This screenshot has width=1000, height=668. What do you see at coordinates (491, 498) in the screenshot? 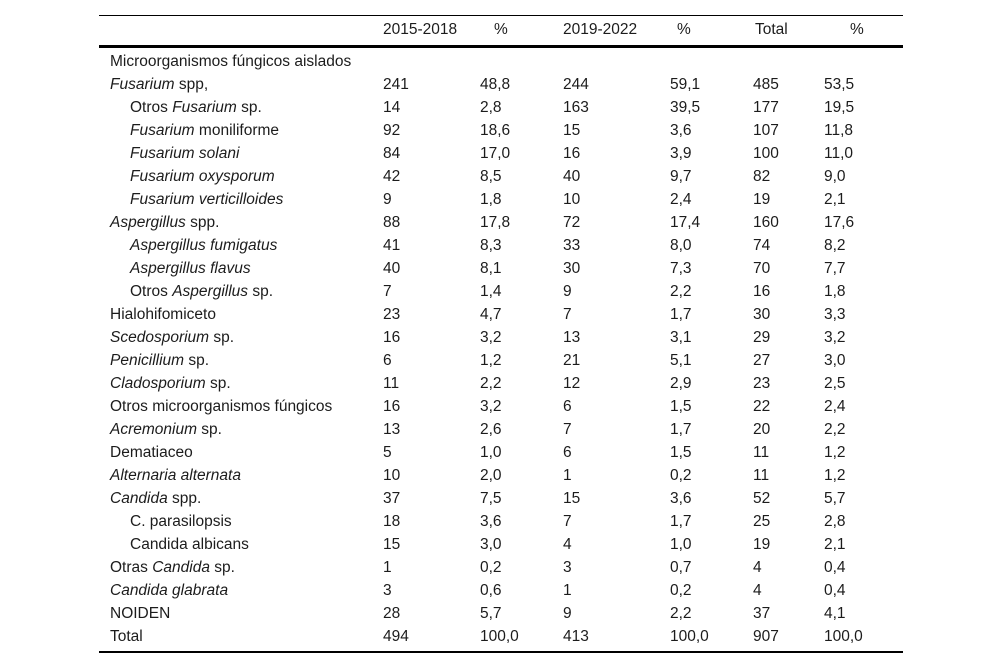
I see `cell-value: 7,5` at bounding box center [491, 498].